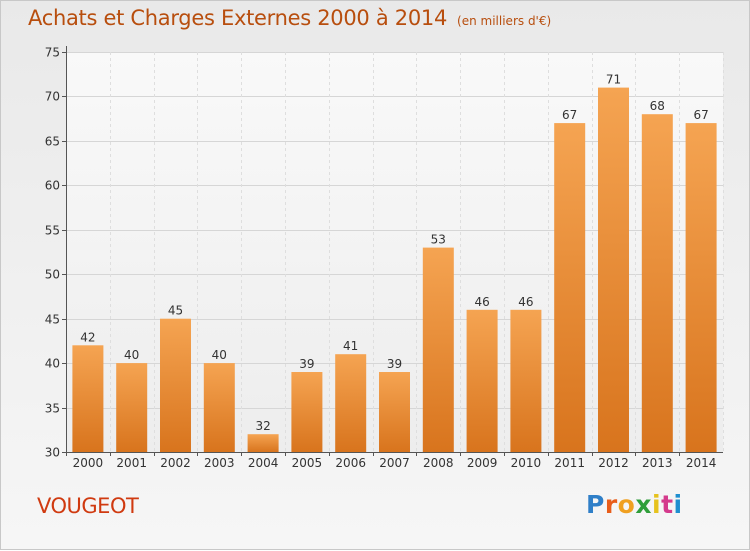 The height and width of the screenshot is (551, 750). I want to click on proxiti-logo: Proxiti, so click(634, 504).